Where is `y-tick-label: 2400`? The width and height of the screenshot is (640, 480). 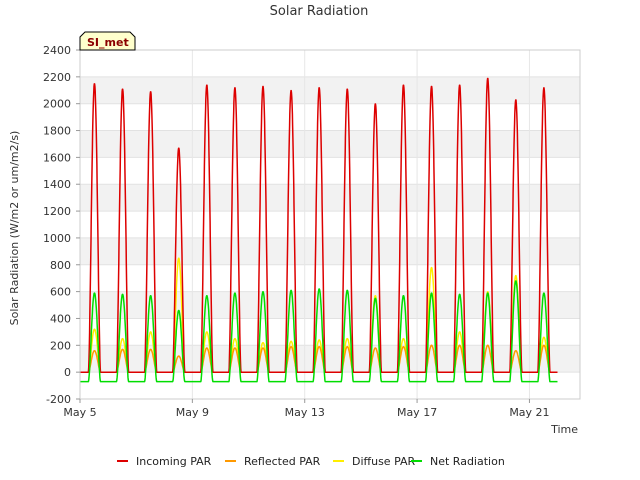 y-tick-label: 2400 is located at coordinates (57, 50).